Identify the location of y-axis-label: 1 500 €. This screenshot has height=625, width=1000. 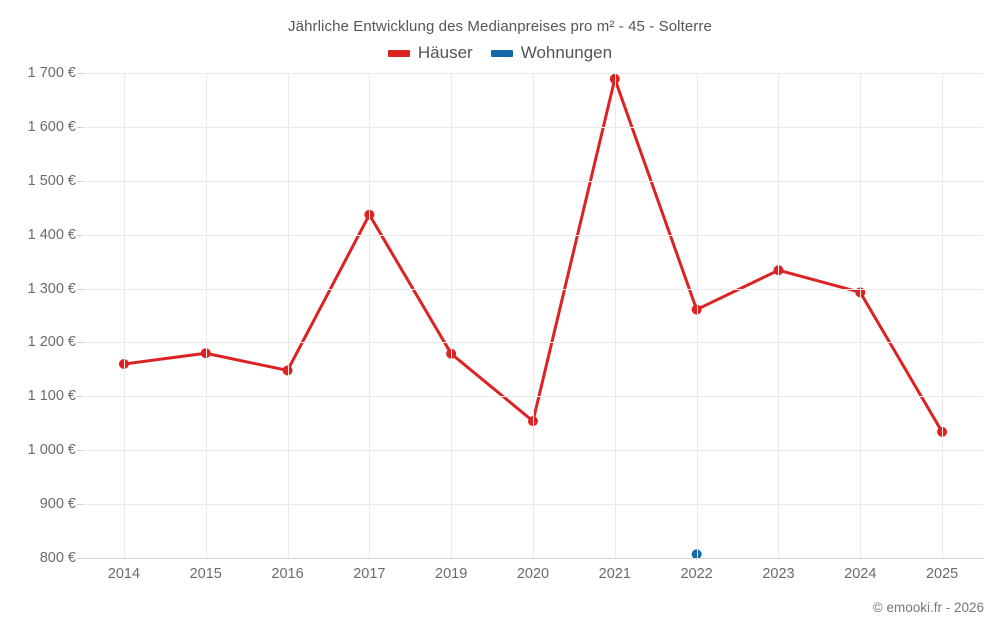
(51, 180).